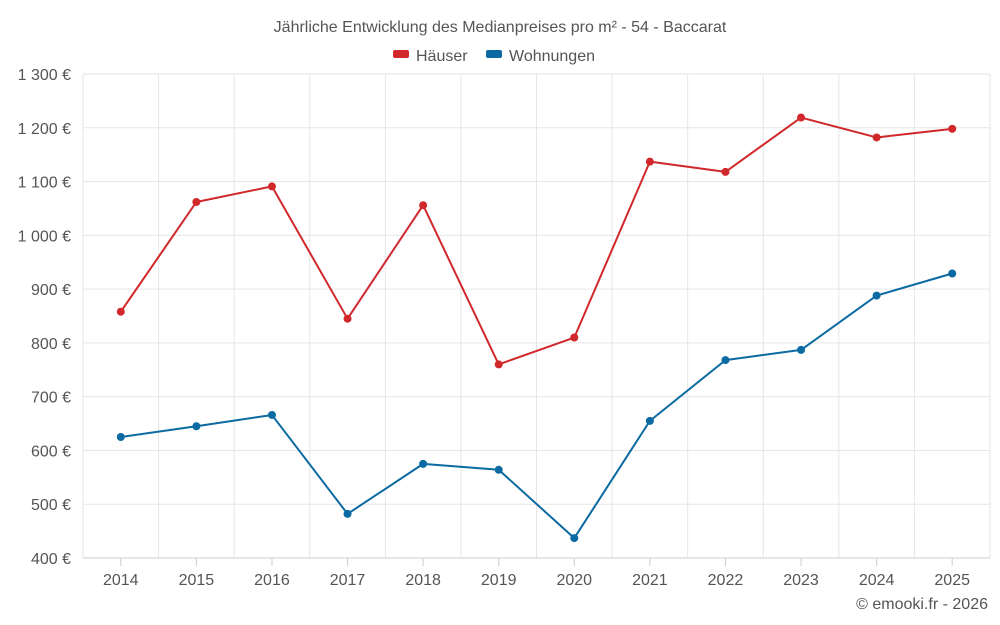 This screenshot has height=625, width=1000. Describe the element at coordinates (801, 580) in the screenshot. I see `x-tick-label: 2023` at that location.